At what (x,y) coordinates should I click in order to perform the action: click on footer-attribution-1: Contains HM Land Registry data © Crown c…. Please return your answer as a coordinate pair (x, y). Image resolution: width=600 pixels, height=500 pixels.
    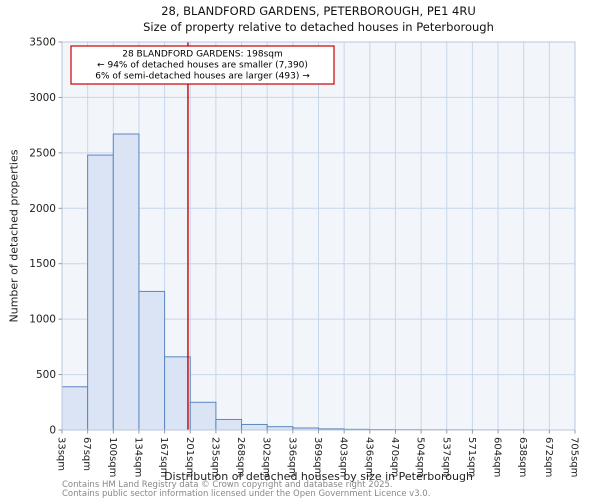
    Looking at the image, I should click on (227, 485).